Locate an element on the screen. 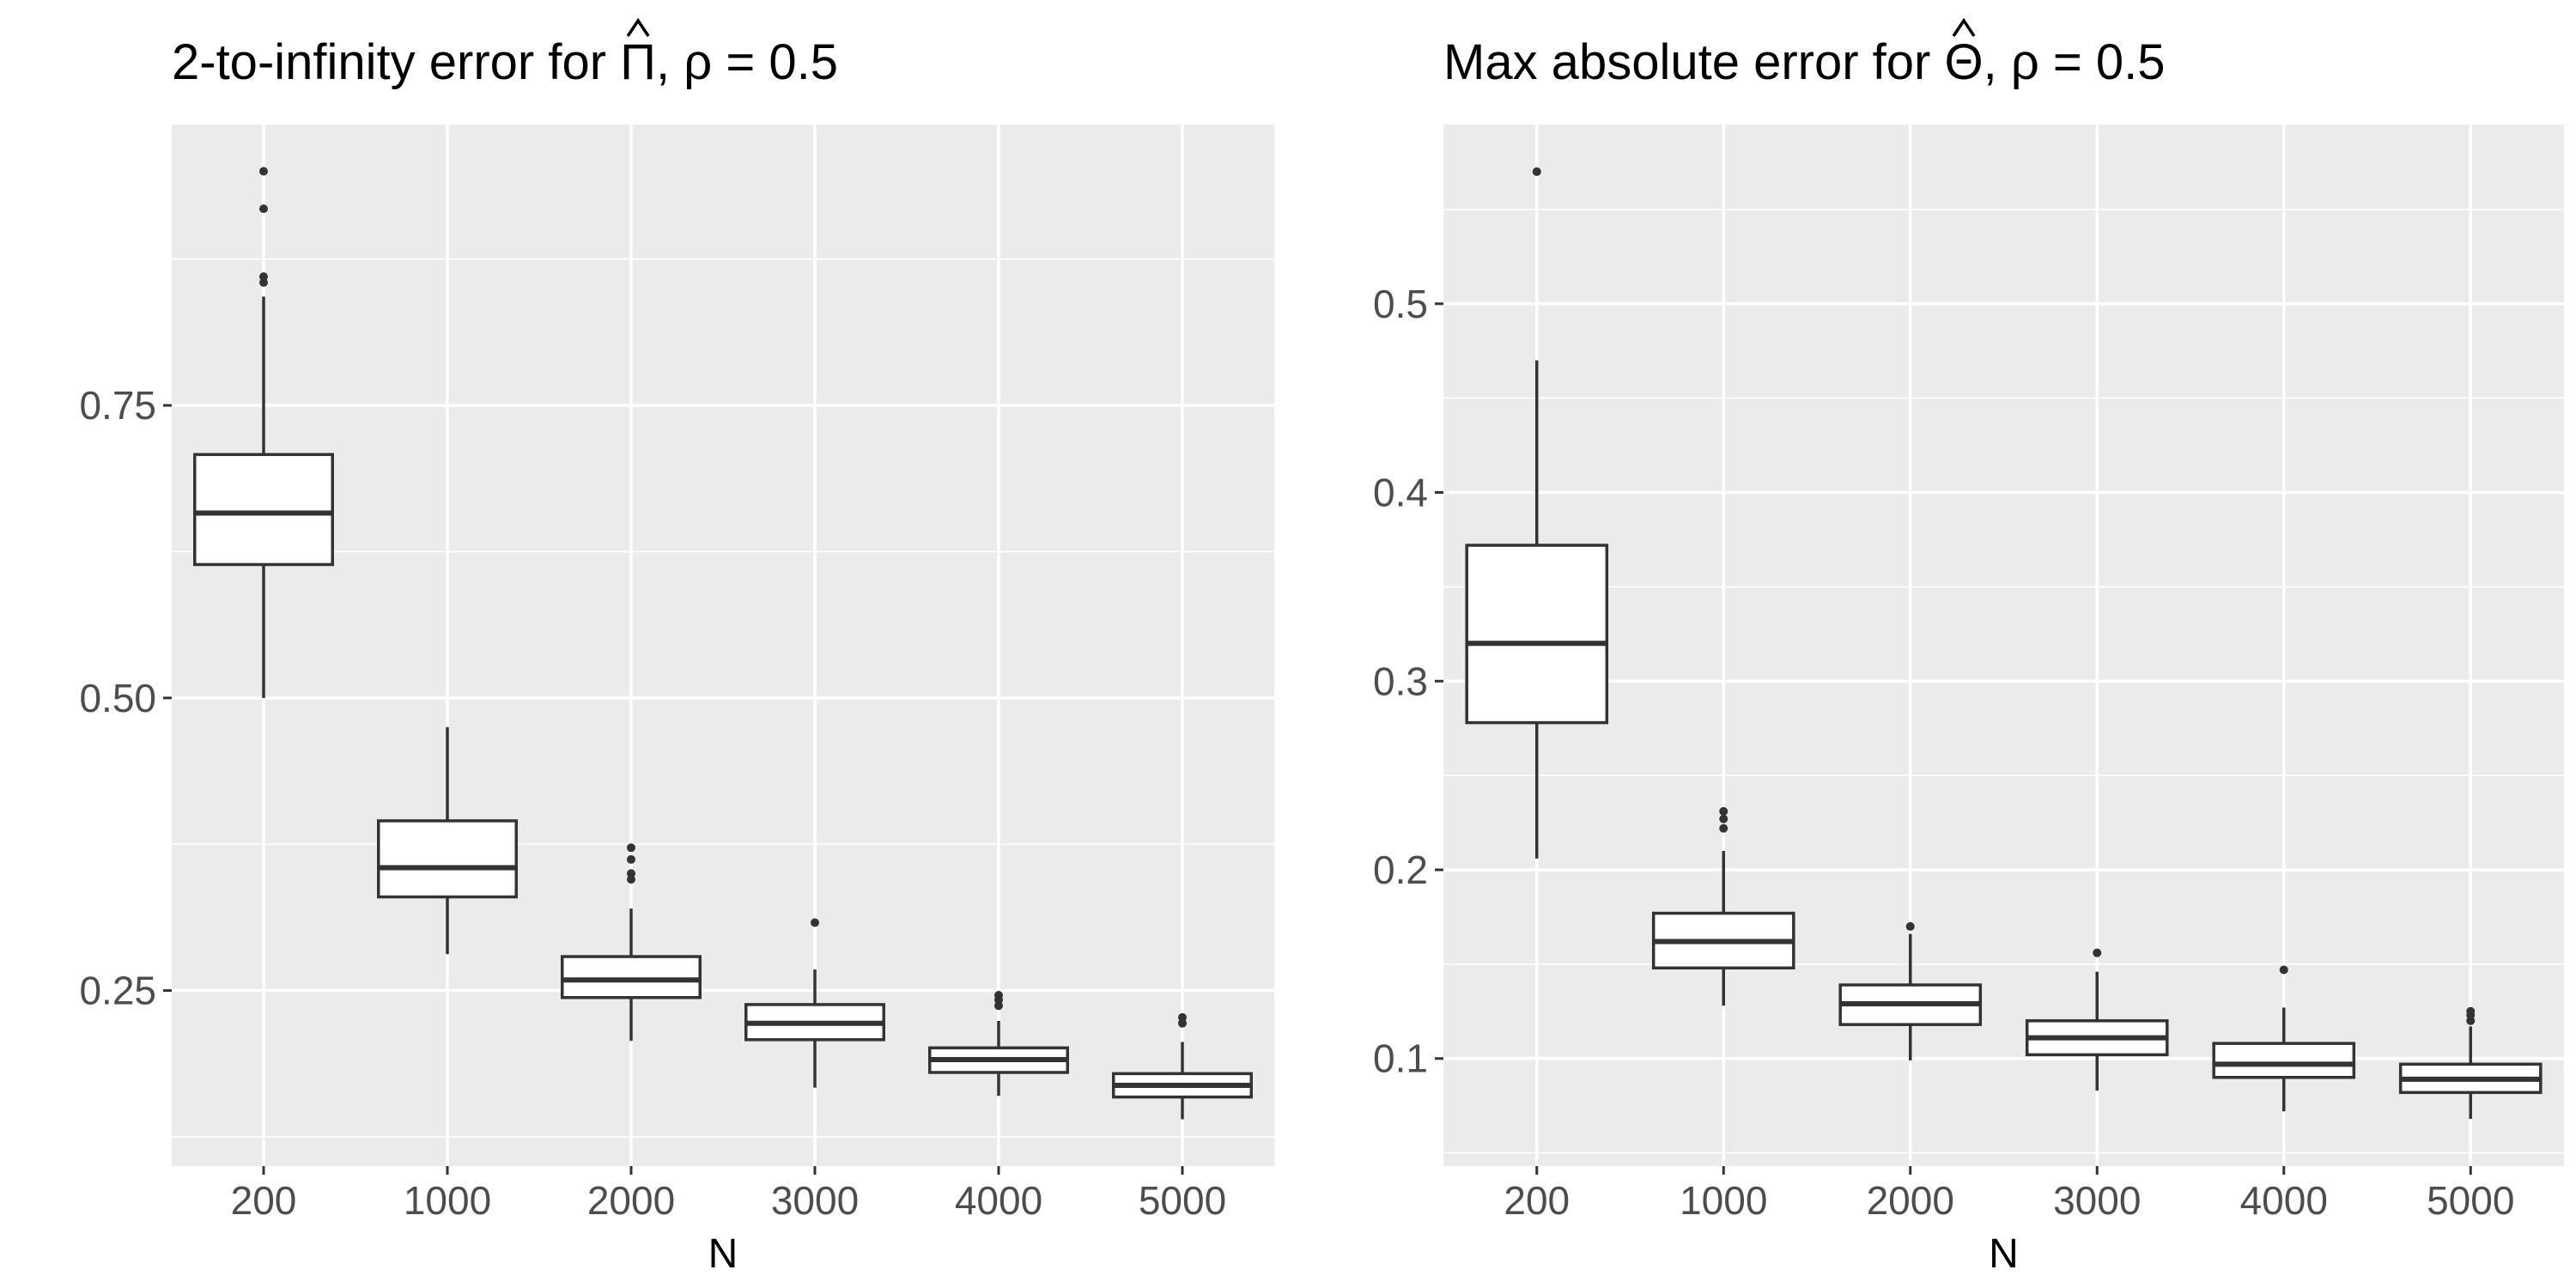  y-tick-label: 0.3 is located at coordinates (1400, 681).